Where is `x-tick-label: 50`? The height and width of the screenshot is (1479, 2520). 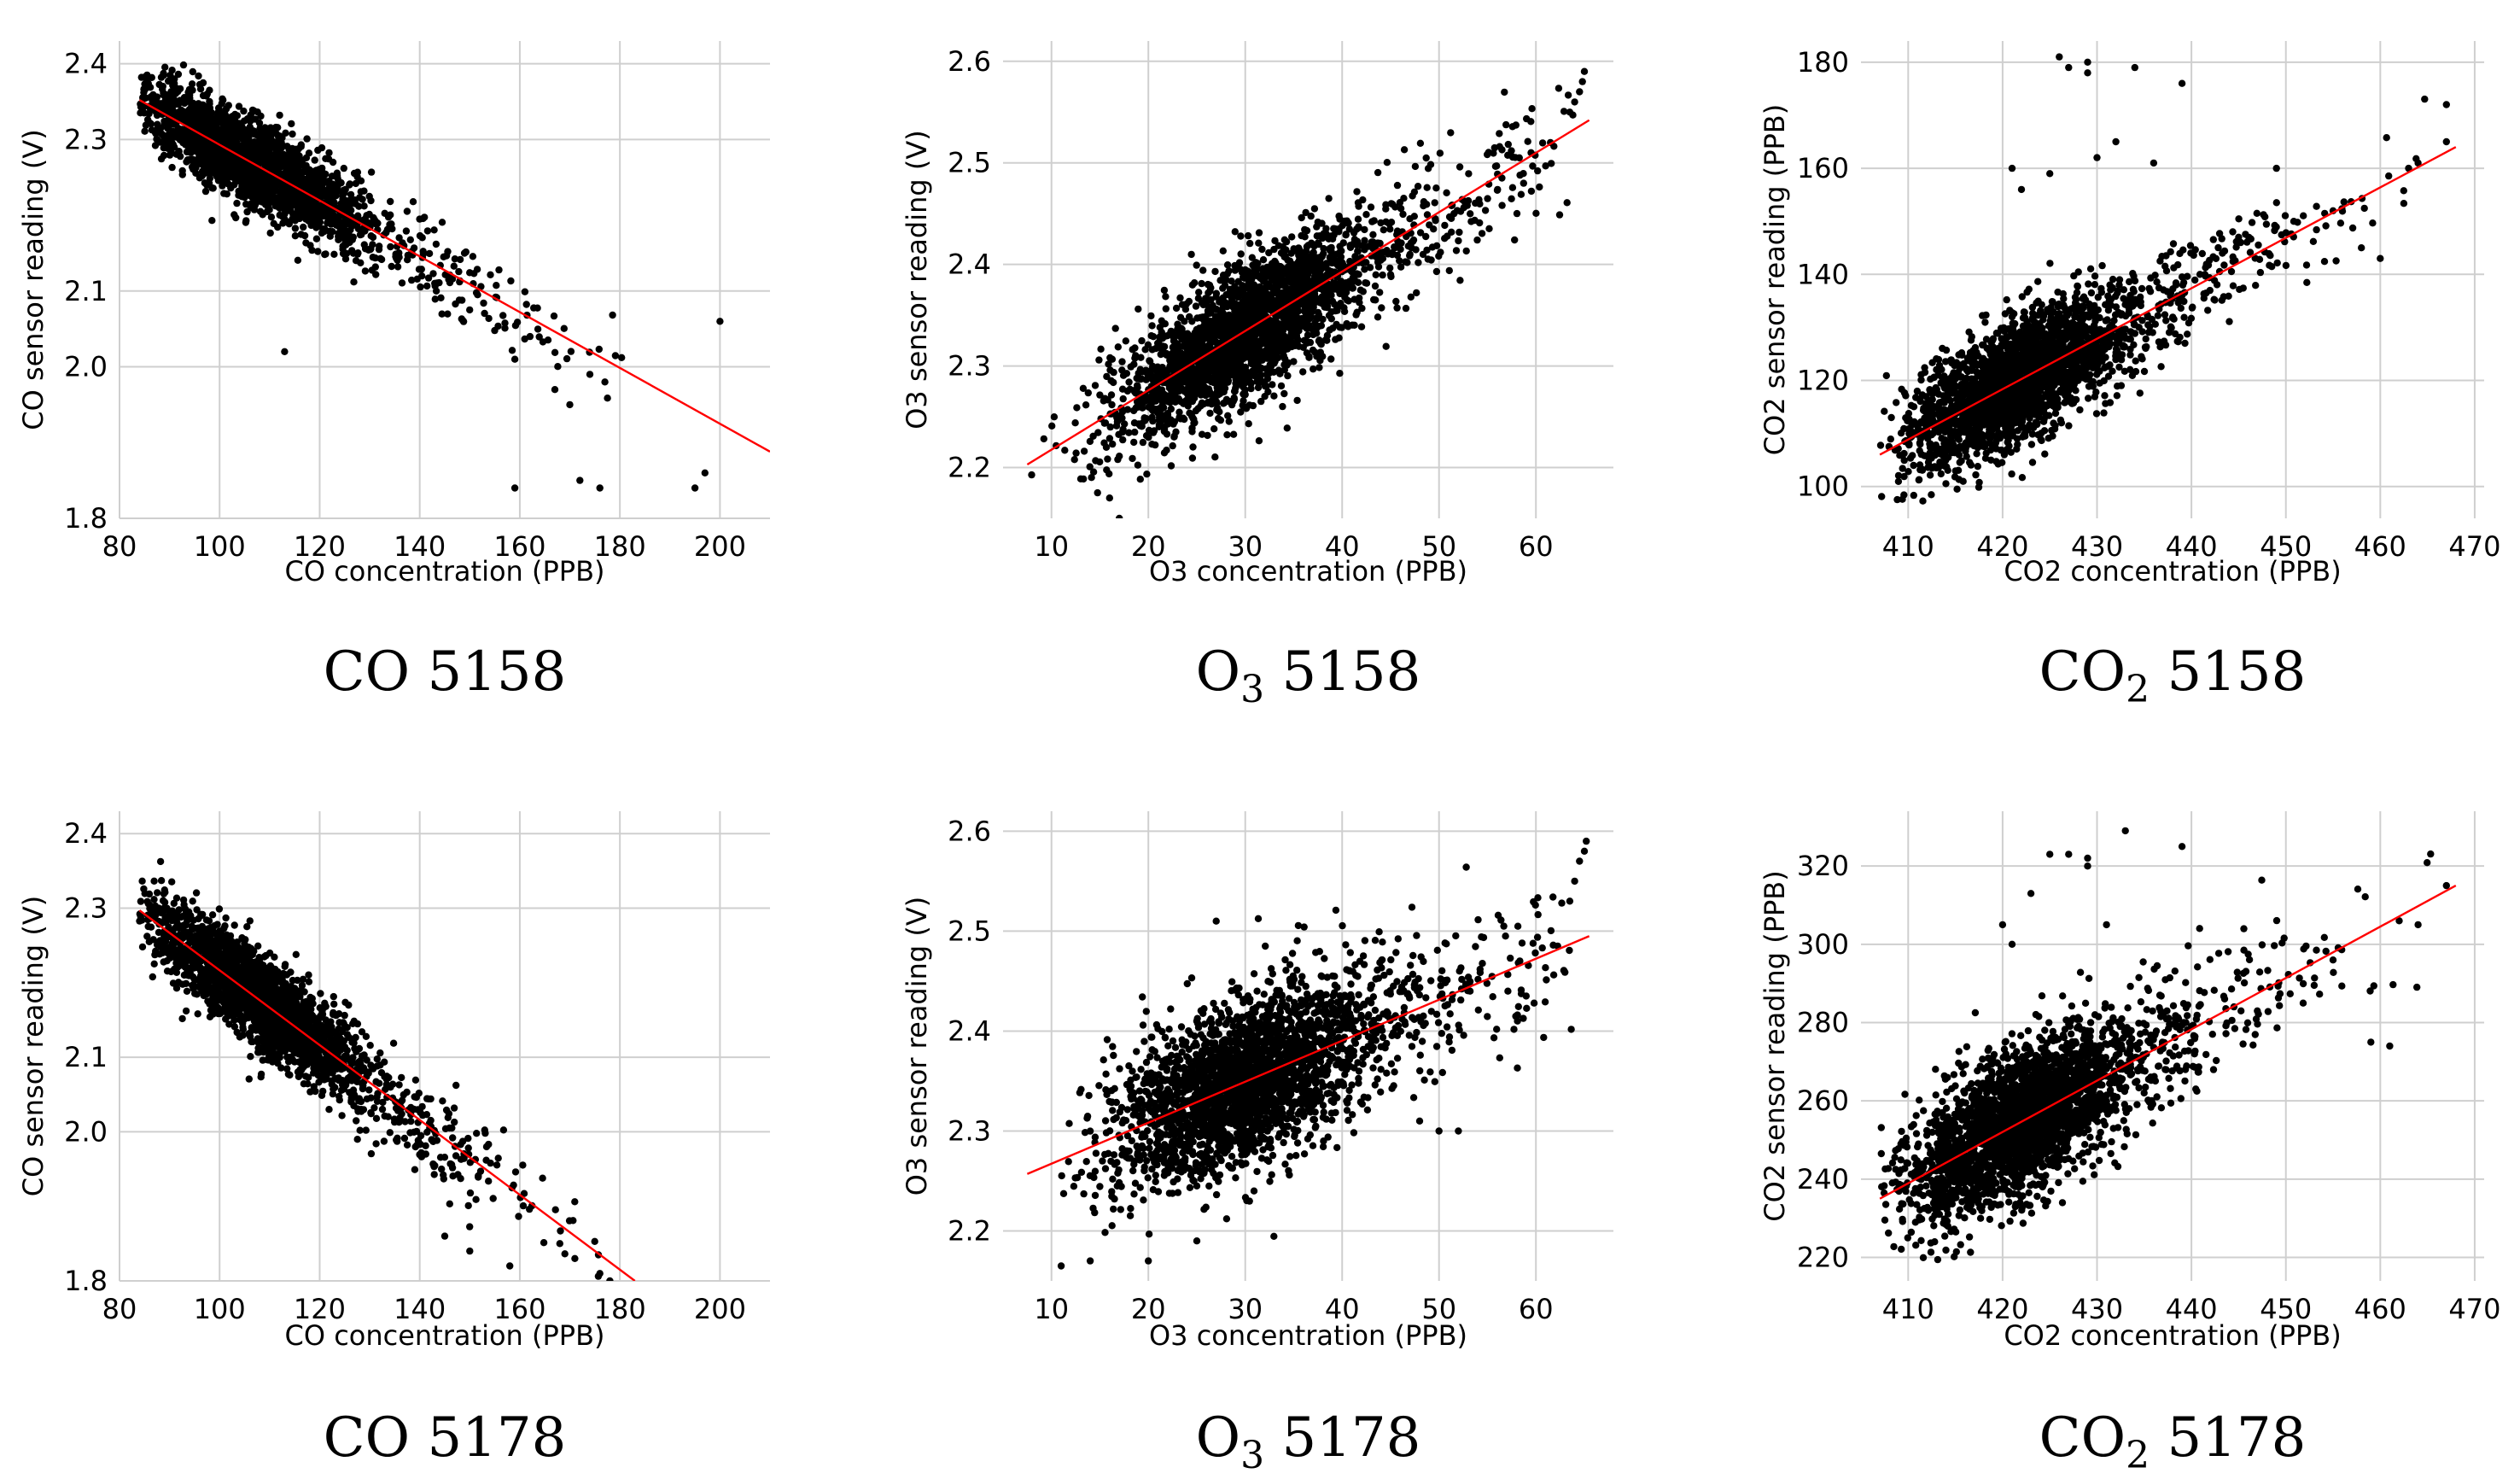 x-tick-label: 50 is located at coordinates (1438, 546).